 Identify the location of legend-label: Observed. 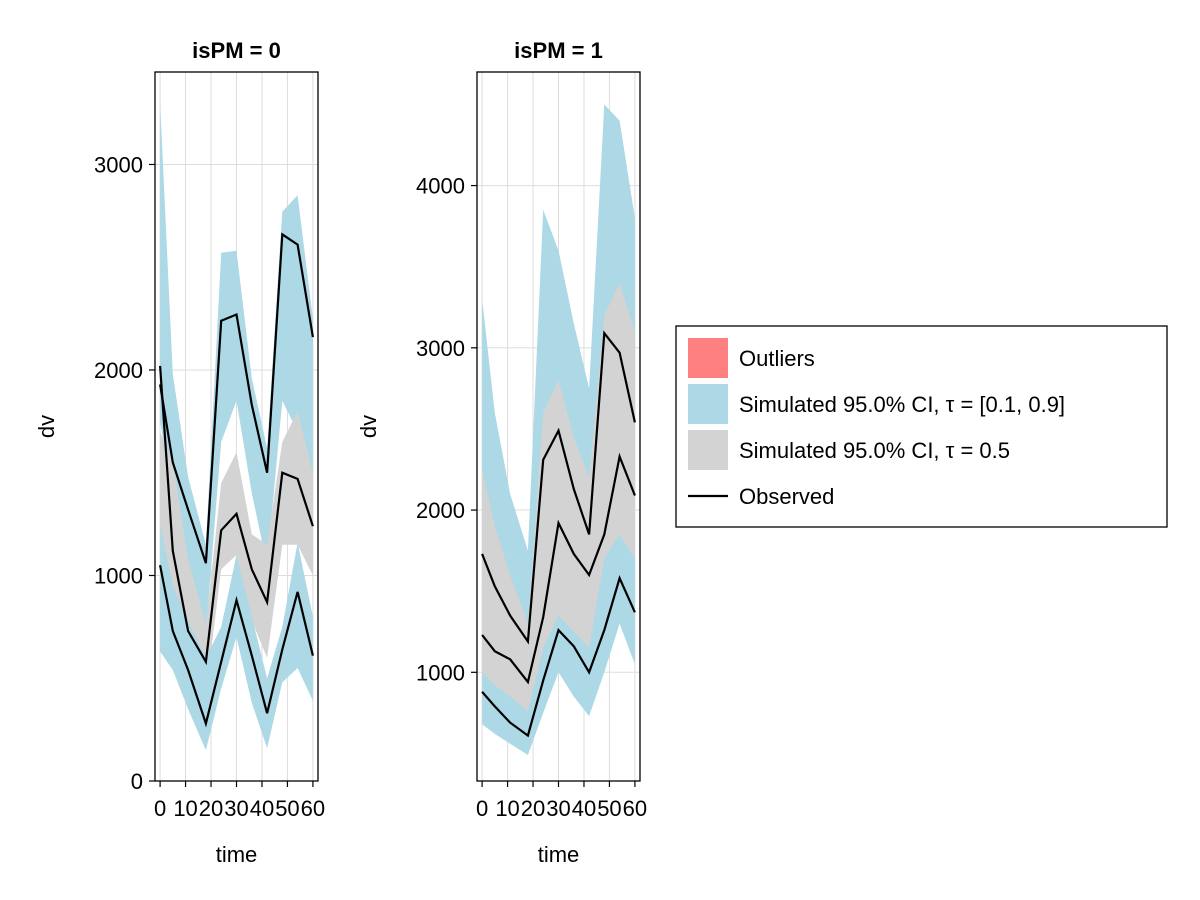
(786, 496).